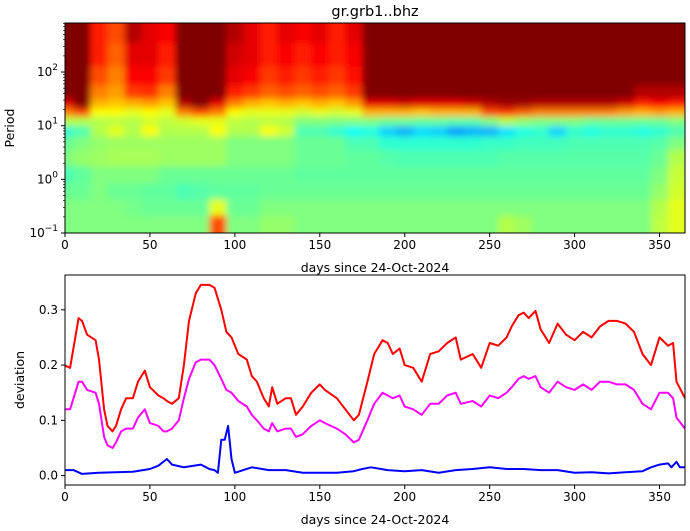 This screenshot has height=531, width=690. Describe the element at coordinates (234, 497) in the screenshot. I see `x-tick-label: 100` at that location.